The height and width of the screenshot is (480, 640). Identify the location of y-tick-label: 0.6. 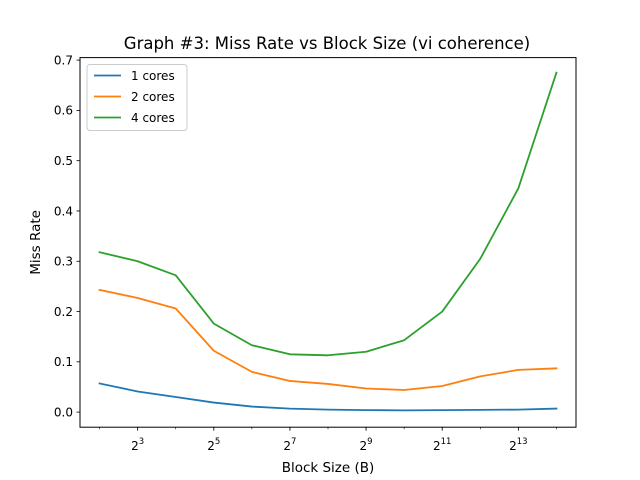
(63, 111).